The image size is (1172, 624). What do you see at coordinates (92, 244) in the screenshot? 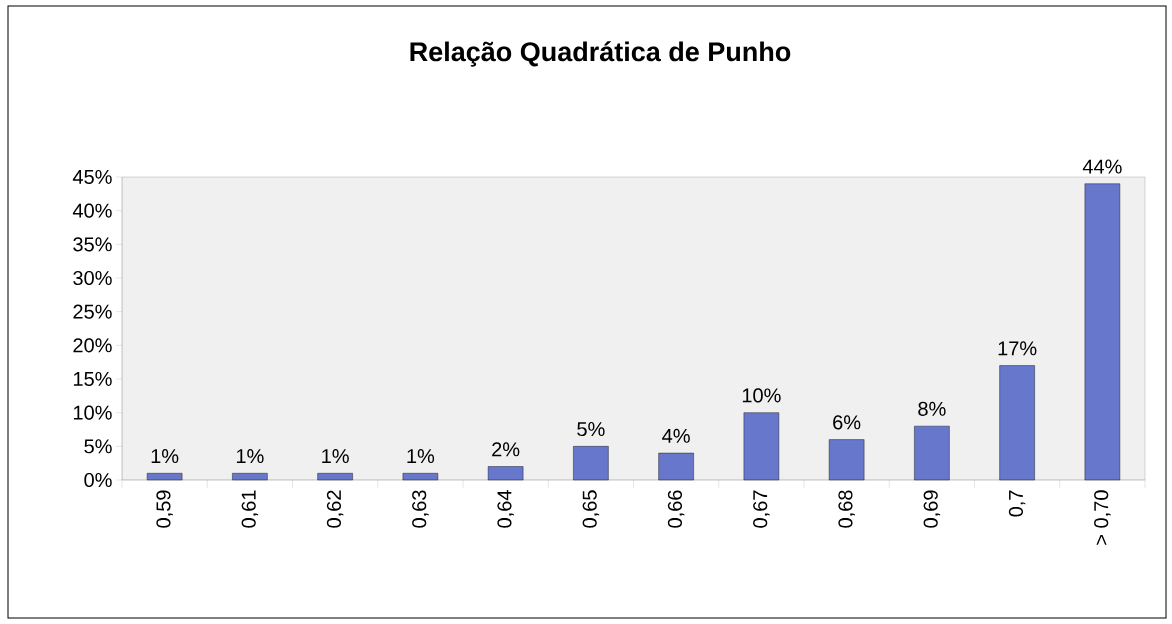
I see `y-tick-label: 35%` at bounding box center [92, 244].